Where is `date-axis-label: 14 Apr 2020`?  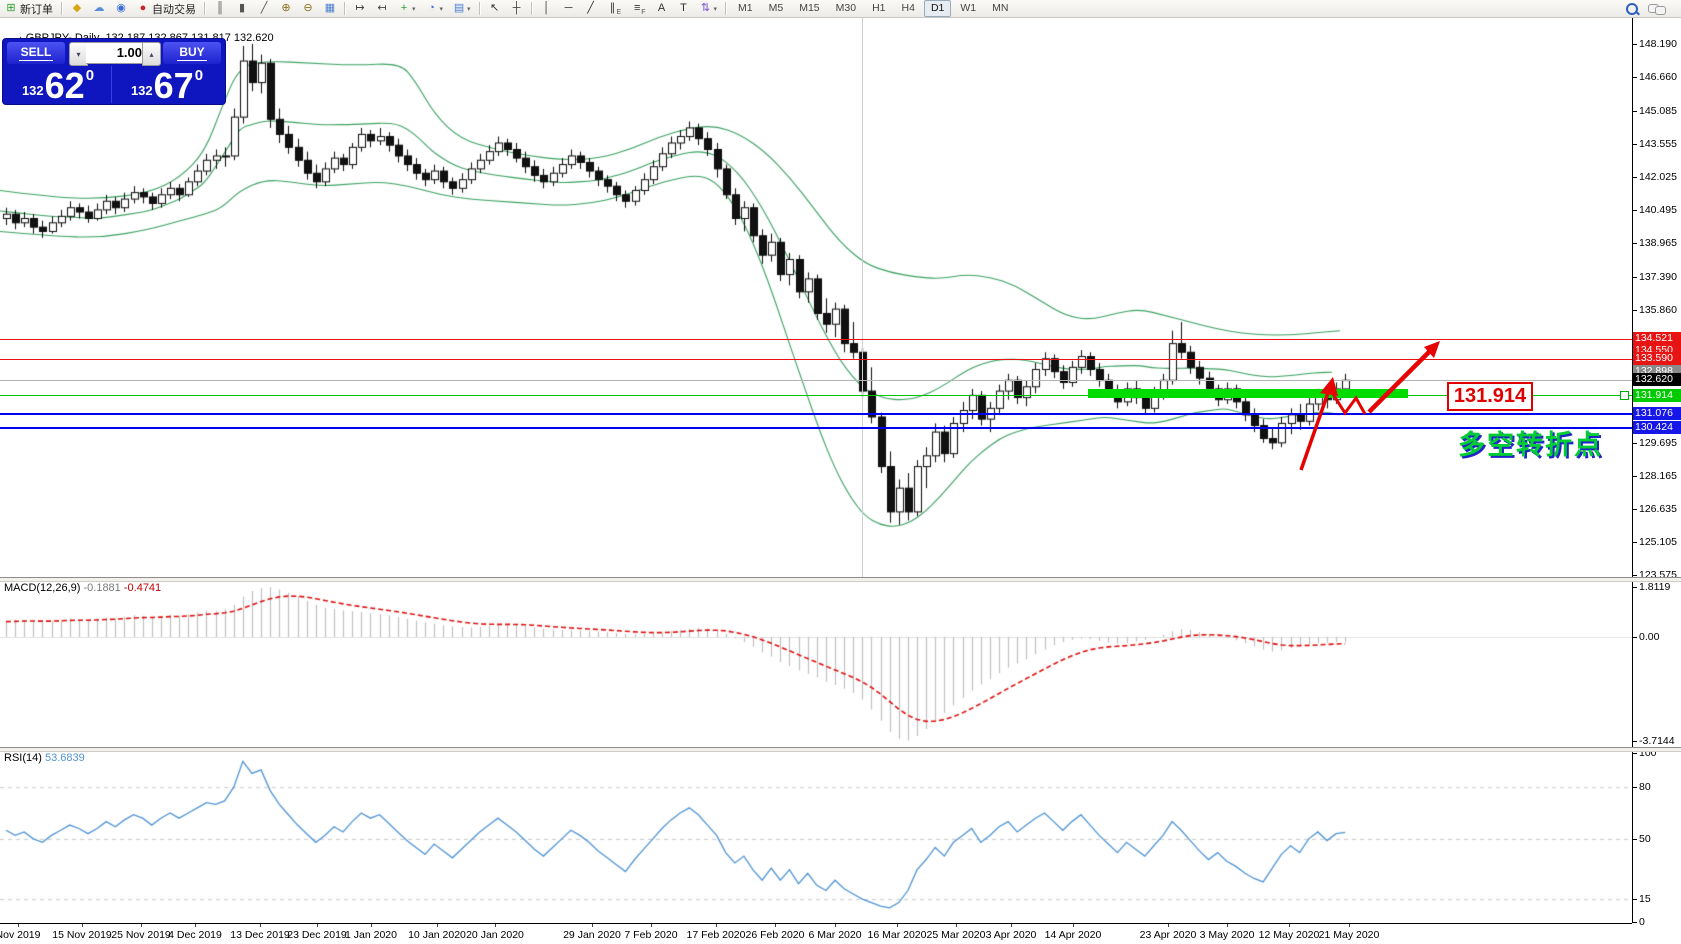 date-axis-label: 14 Apr 2020 is located at coordinates (1073, 935).